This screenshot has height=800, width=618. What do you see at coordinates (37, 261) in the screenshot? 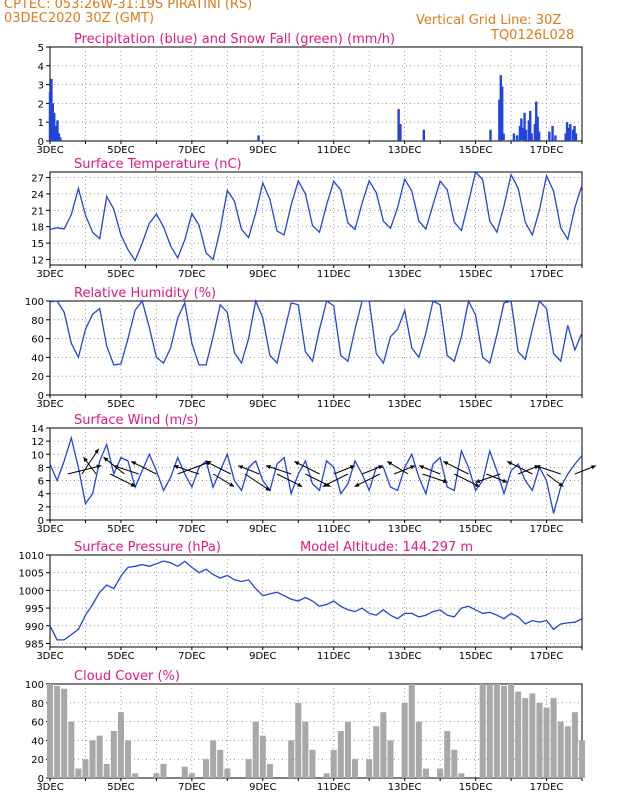
I see `y-tick-label: 12` at bounding box center [37, 261].